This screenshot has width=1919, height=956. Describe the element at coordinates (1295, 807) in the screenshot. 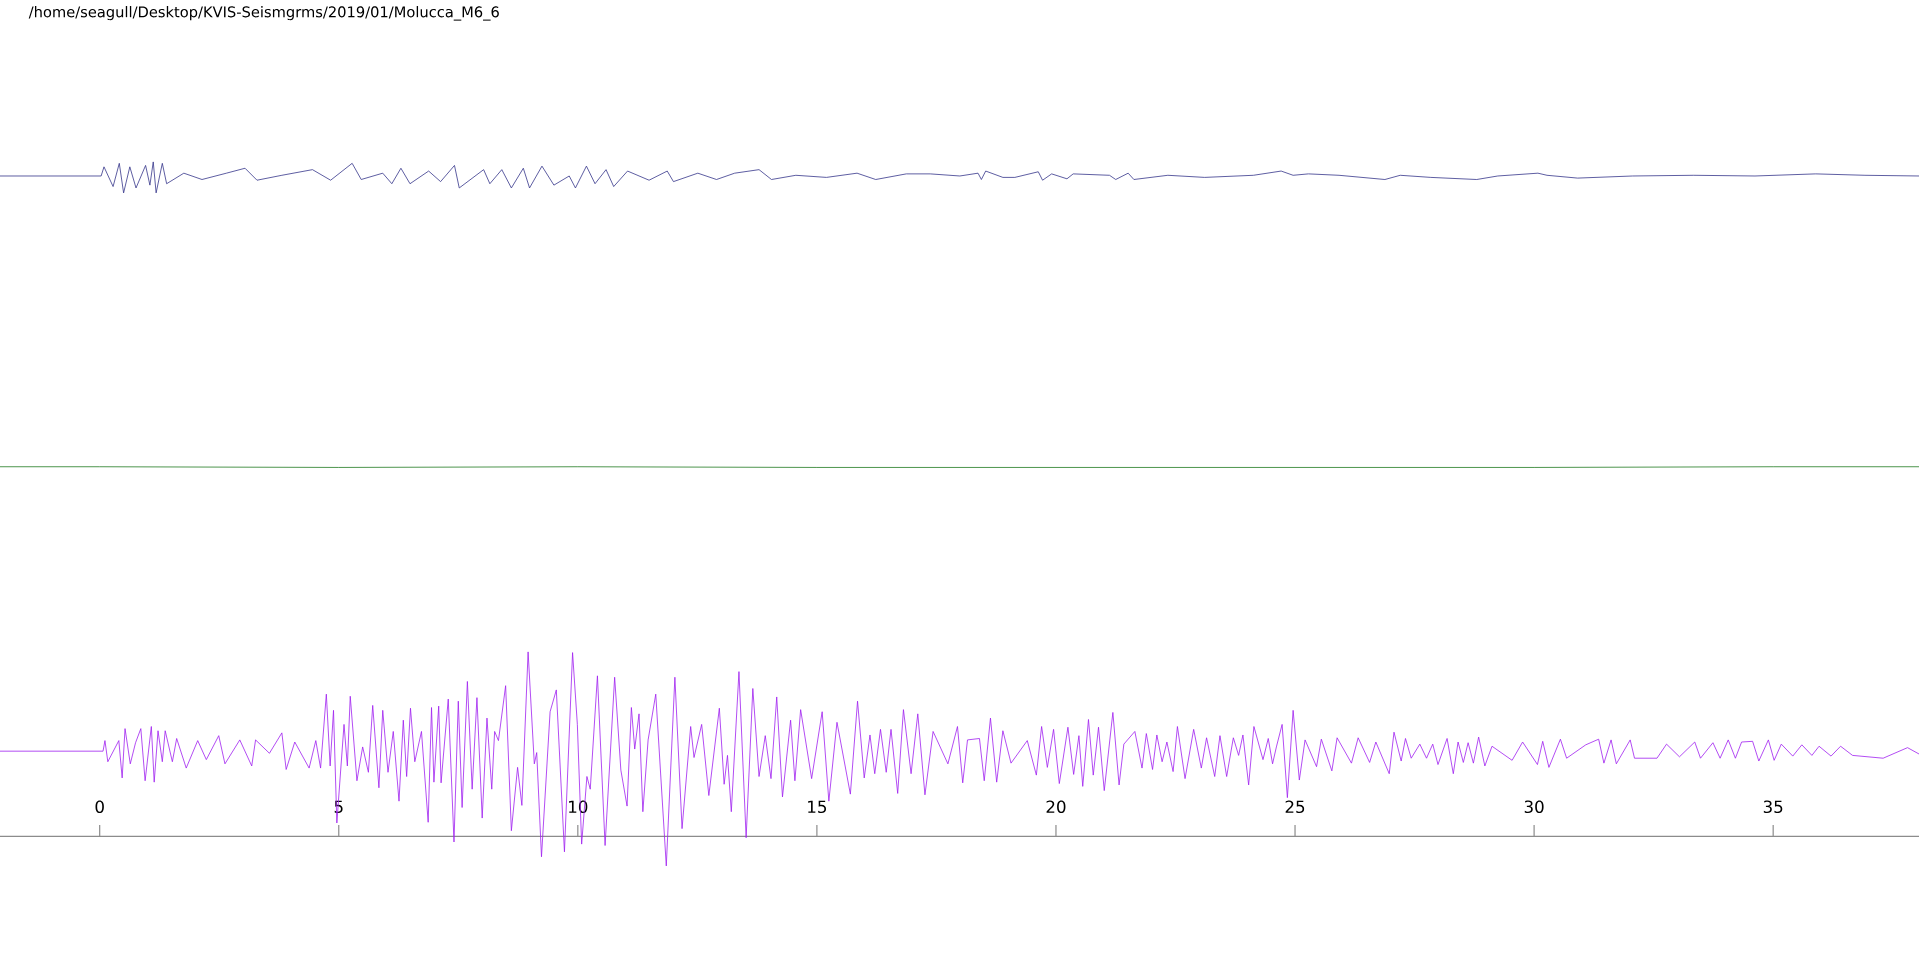

I see `x-tick-label: 25` at that location.